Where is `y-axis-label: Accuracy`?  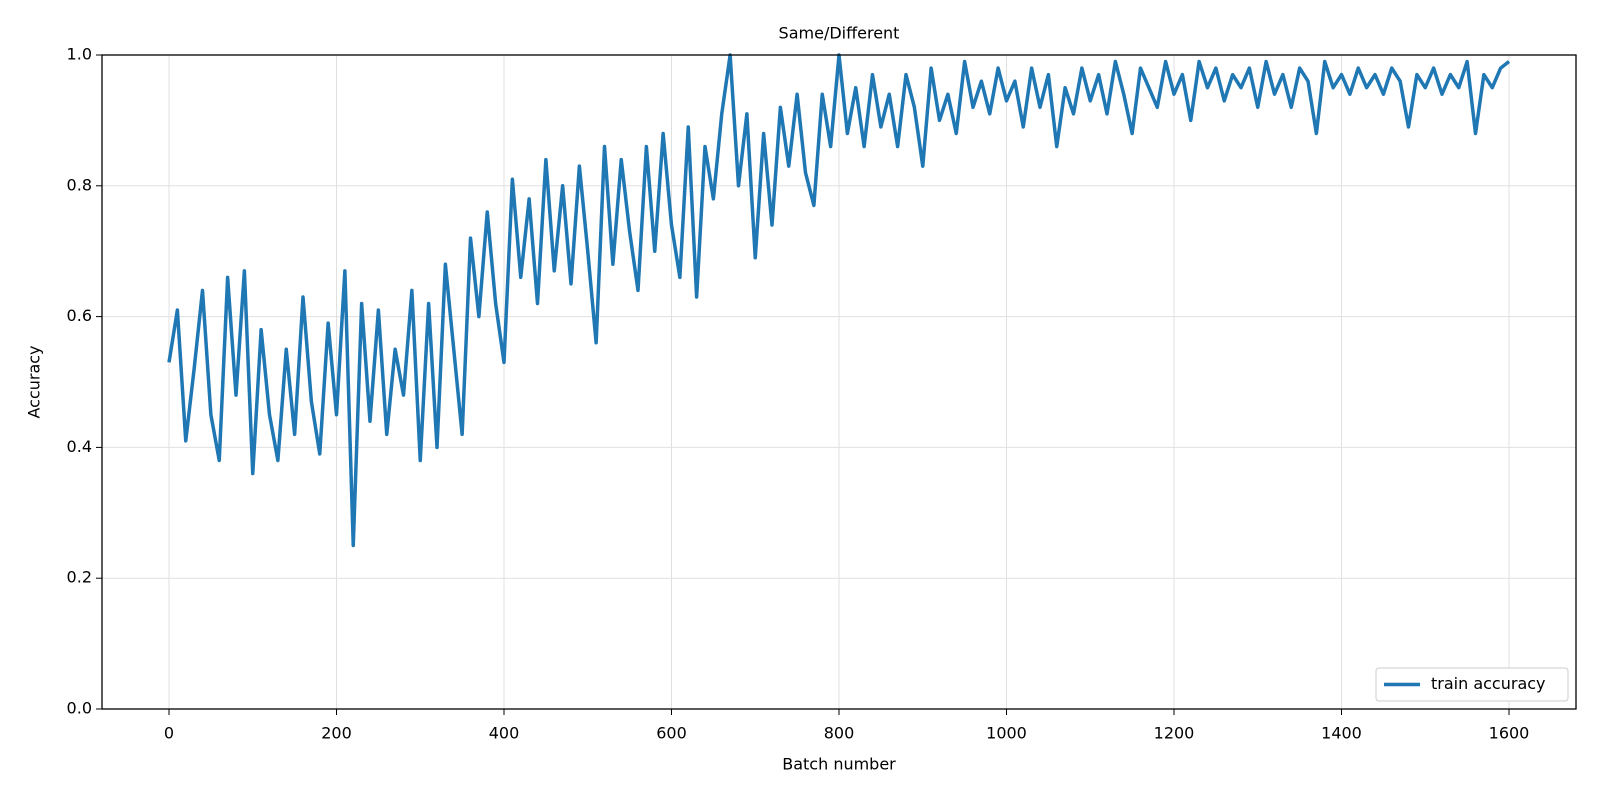 y-axis-label: Accuracy is located at coordinates (34, 381).